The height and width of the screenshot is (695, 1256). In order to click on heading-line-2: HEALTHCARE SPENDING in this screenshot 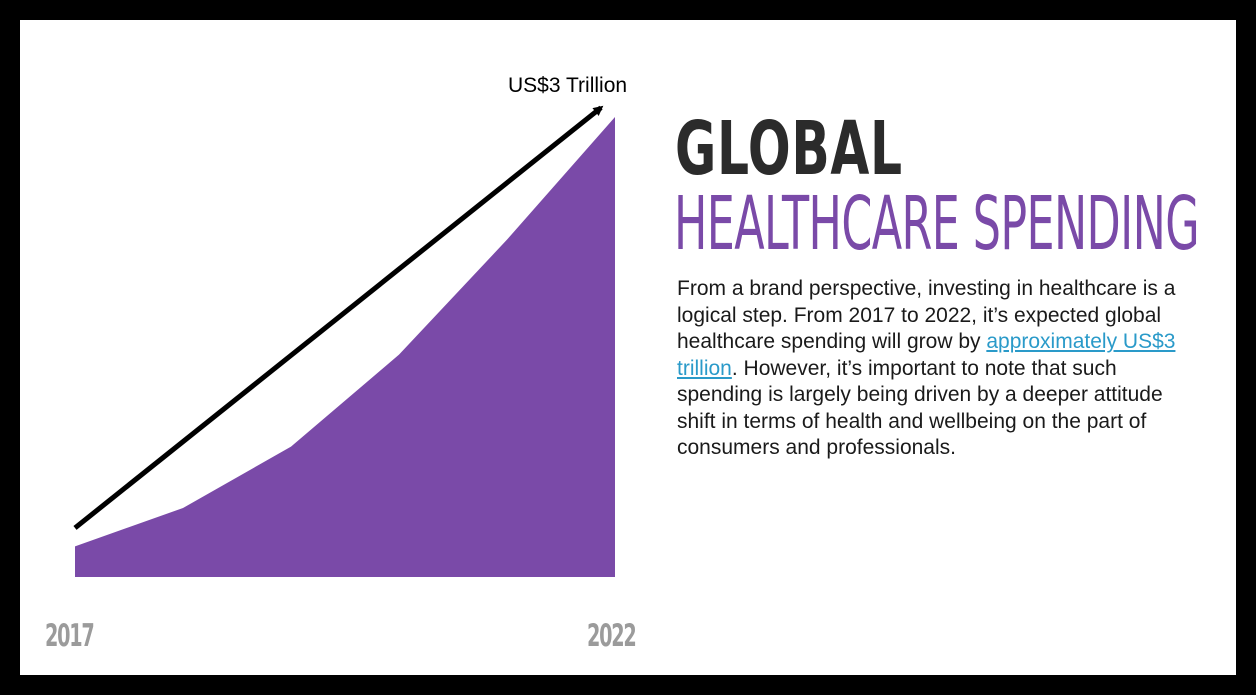, I will do `click(937, 224)`.